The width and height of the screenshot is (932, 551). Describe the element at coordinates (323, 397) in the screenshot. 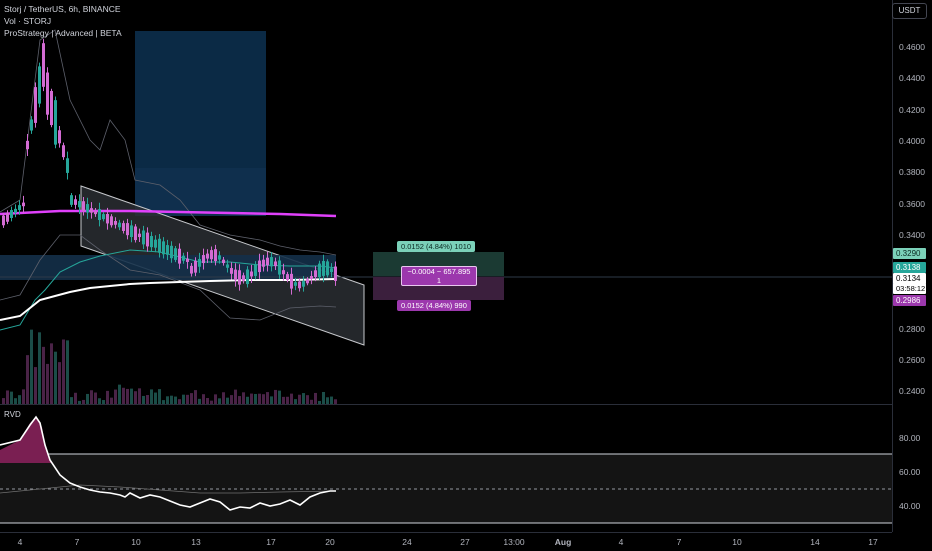

I see `volume-bar` at that location.